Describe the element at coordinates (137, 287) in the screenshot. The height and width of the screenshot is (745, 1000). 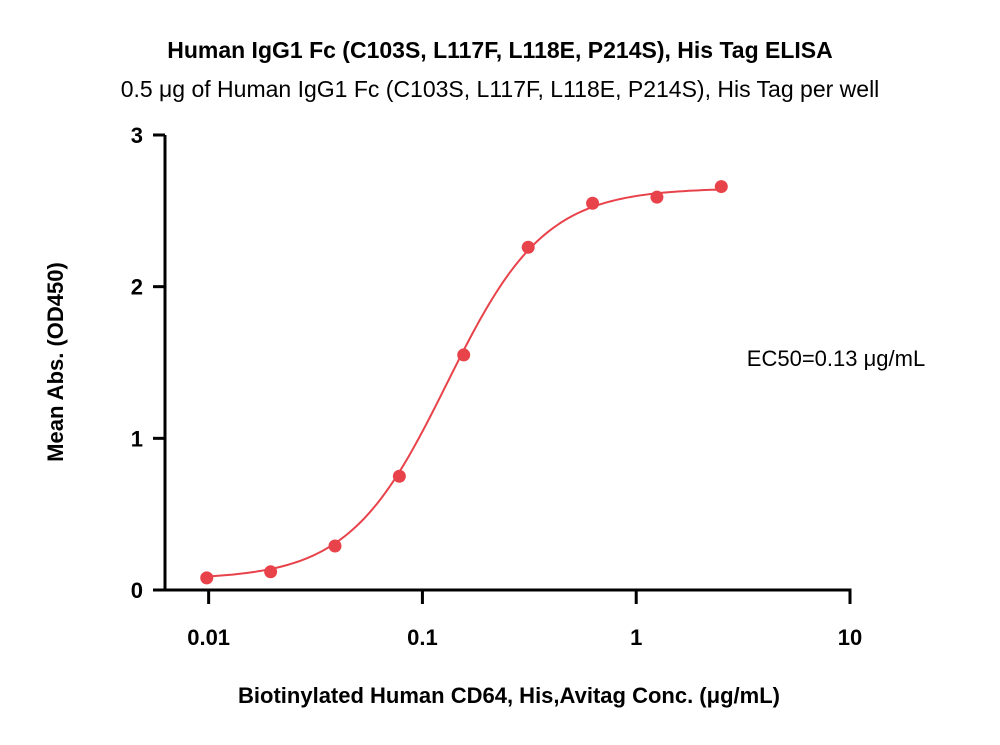
I see `y-tick-label: 2` at that location.